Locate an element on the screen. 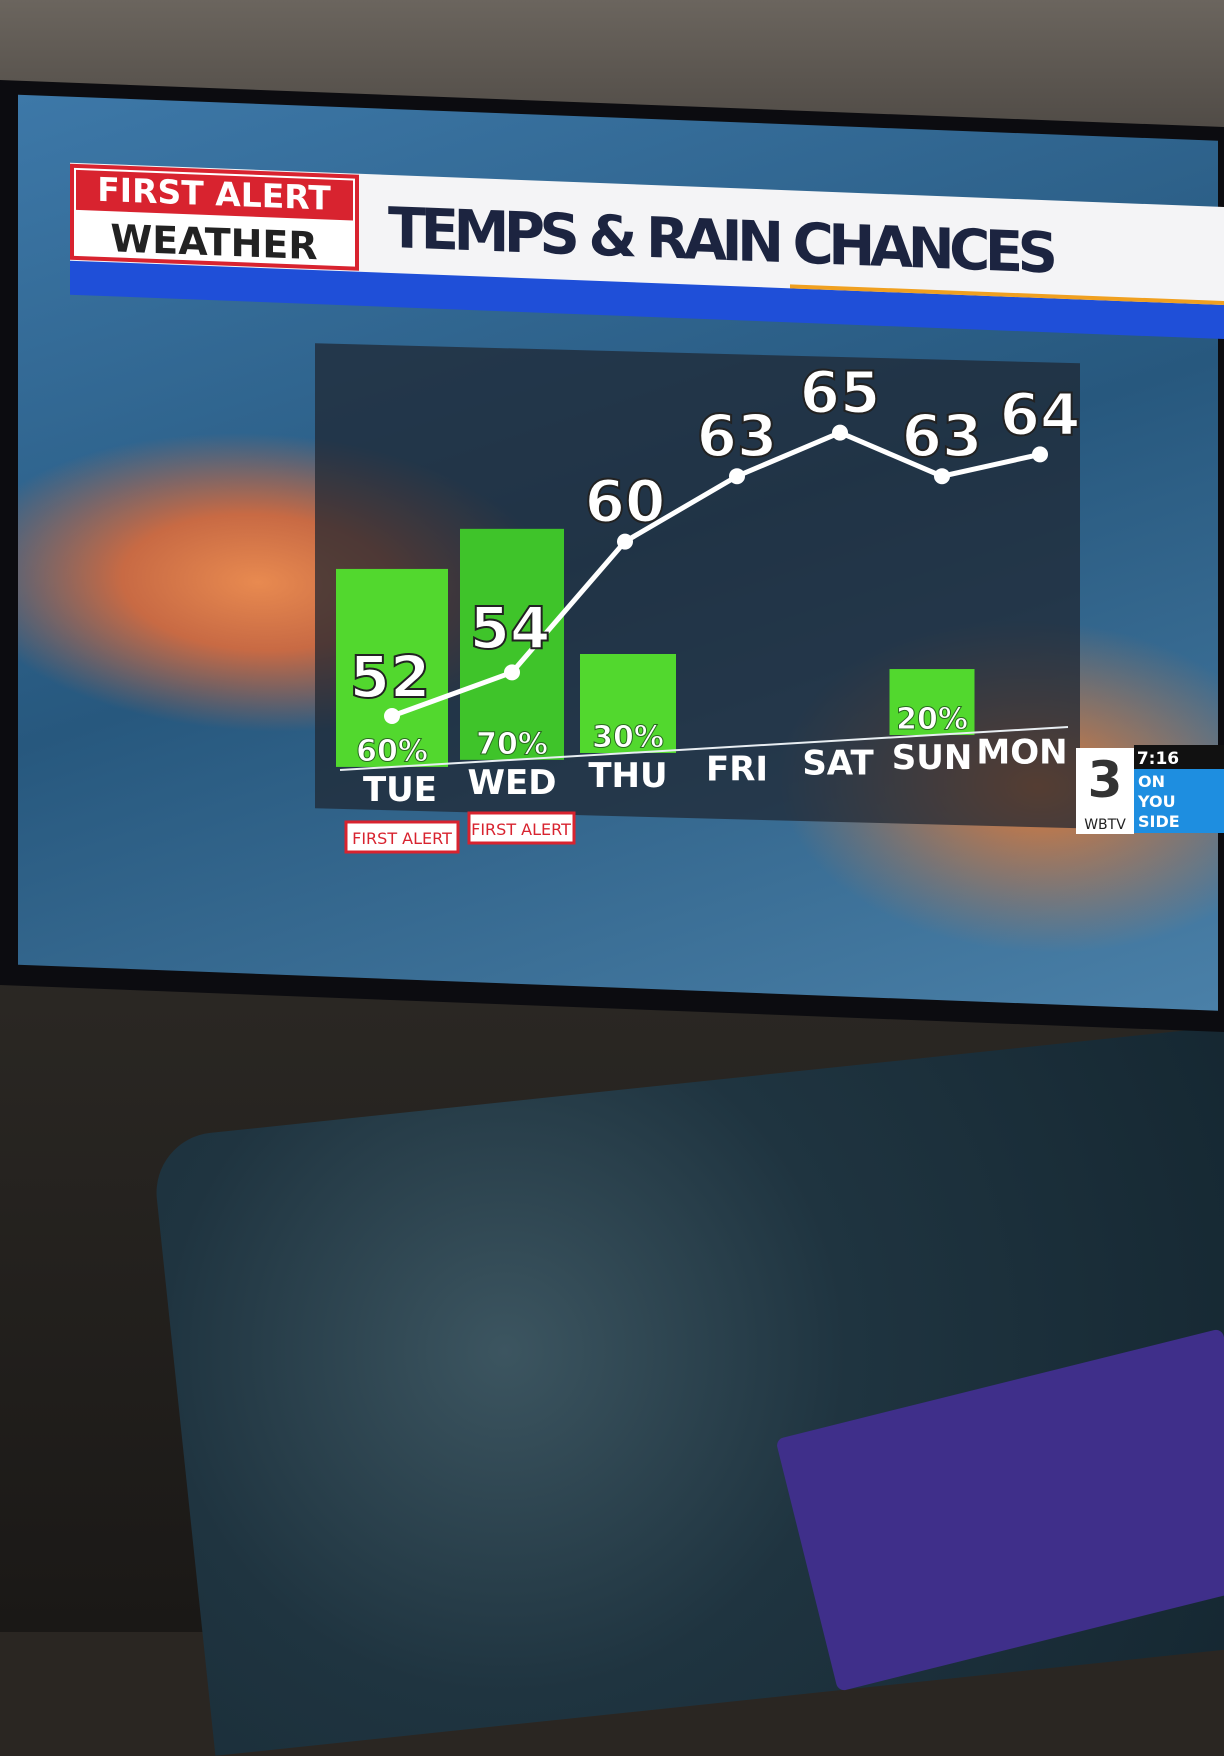  clock: 7:16 is located at coordinates (1158, 759).